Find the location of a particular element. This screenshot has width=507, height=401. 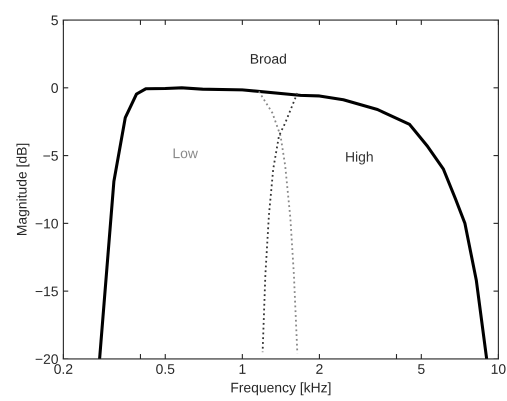

x-tick-label: 5 is located at coordinates (421, 369).